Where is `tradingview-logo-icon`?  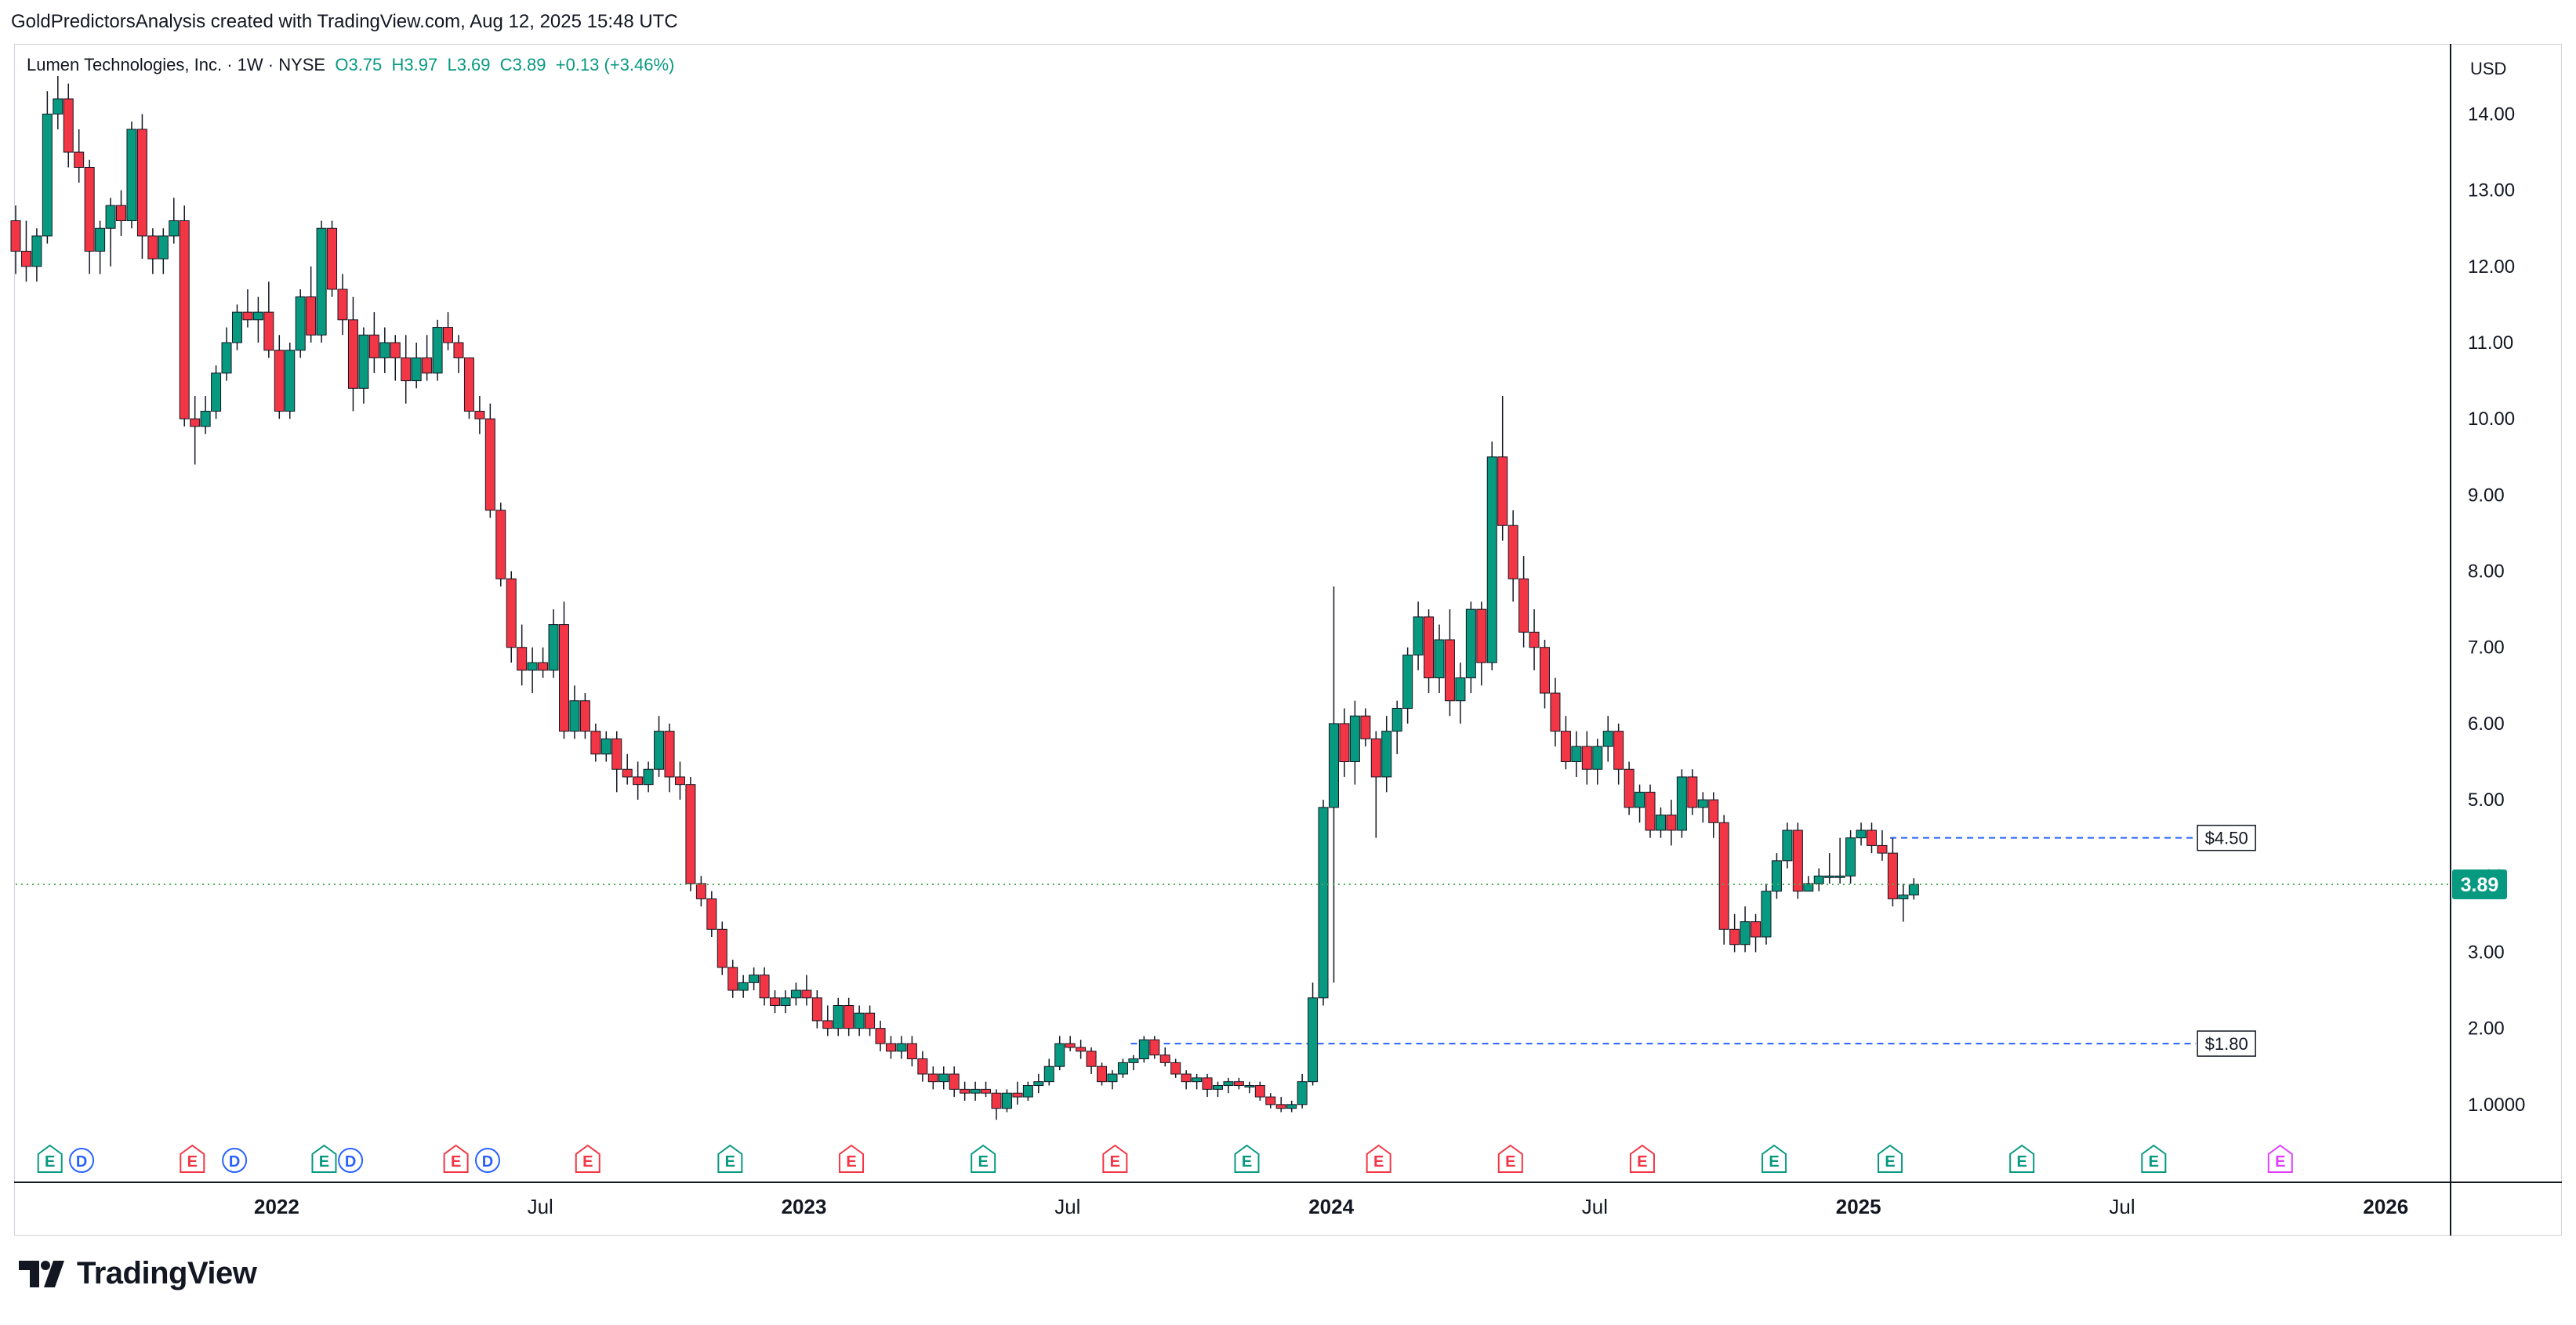
tradingview-logo-icon is located at coordinates (42, 1273).